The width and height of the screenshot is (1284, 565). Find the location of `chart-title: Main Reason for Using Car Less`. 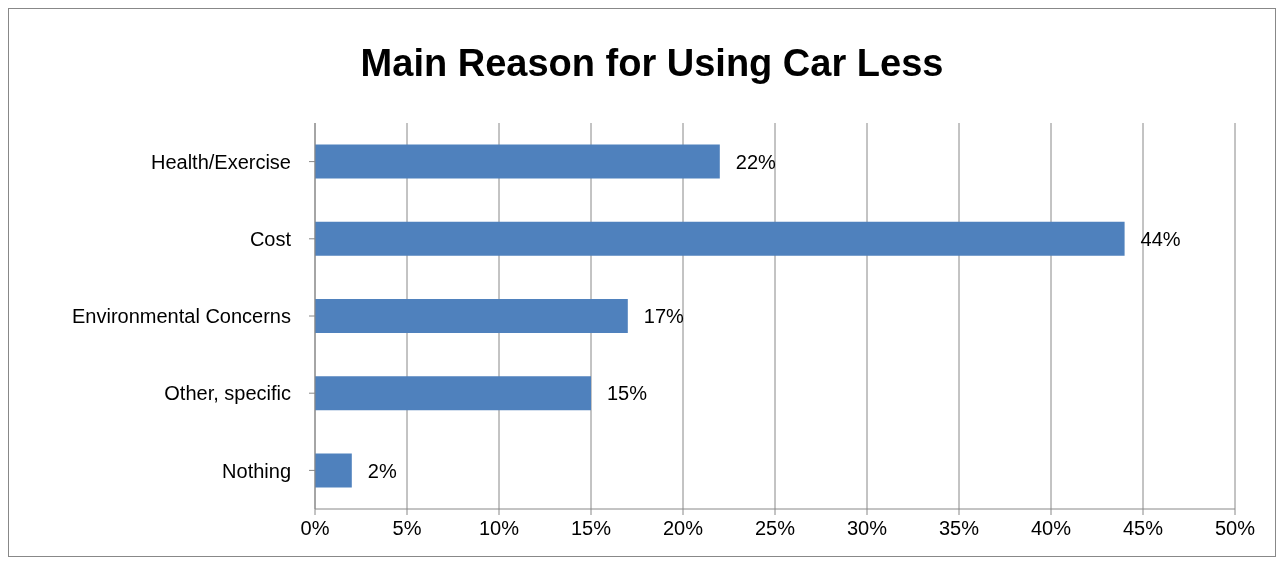

chart-title: Main Reason for Using Car Less is located at coordinates (652, 63).